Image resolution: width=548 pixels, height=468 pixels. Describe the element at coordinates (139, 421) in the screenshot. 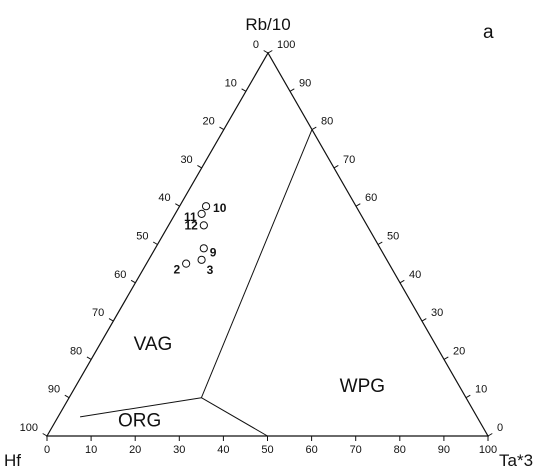

I see `field-label-org: ORG` at that location.